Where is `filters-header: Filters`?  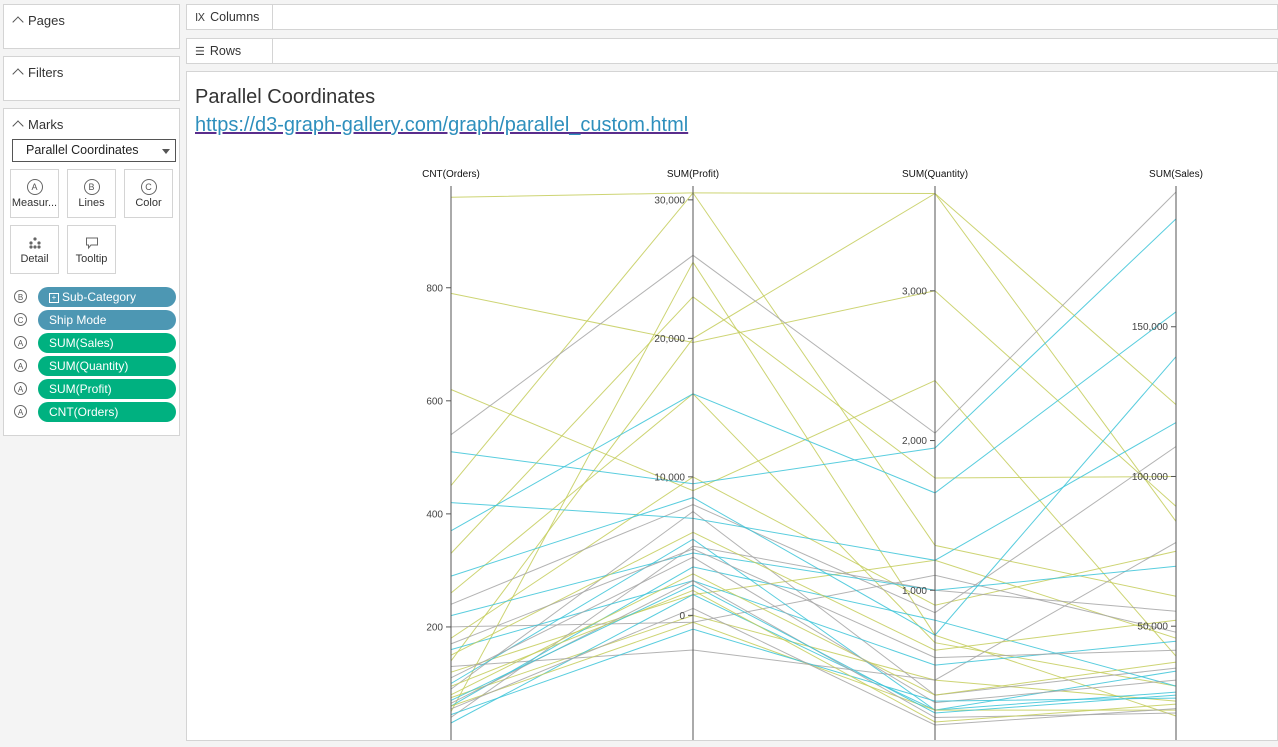 filters-header: Filters is located at coordinates (38, 72).